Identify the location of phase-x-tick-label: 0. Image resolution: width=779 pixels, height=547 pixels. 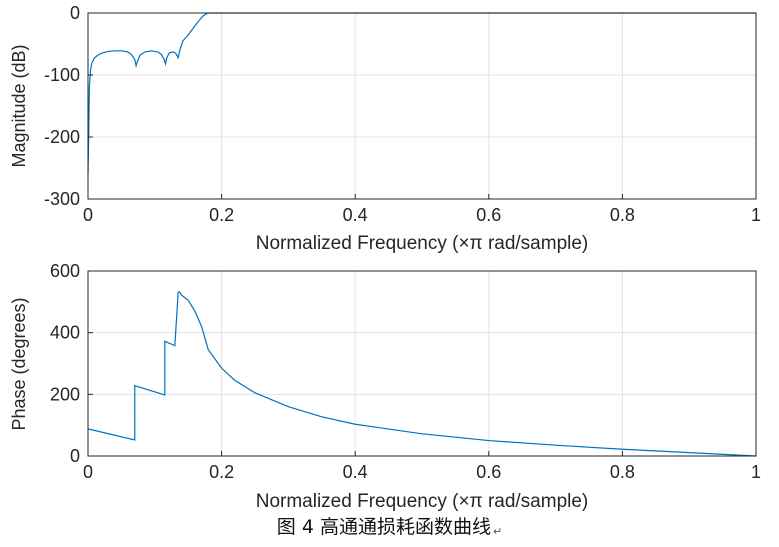
(88, 472).